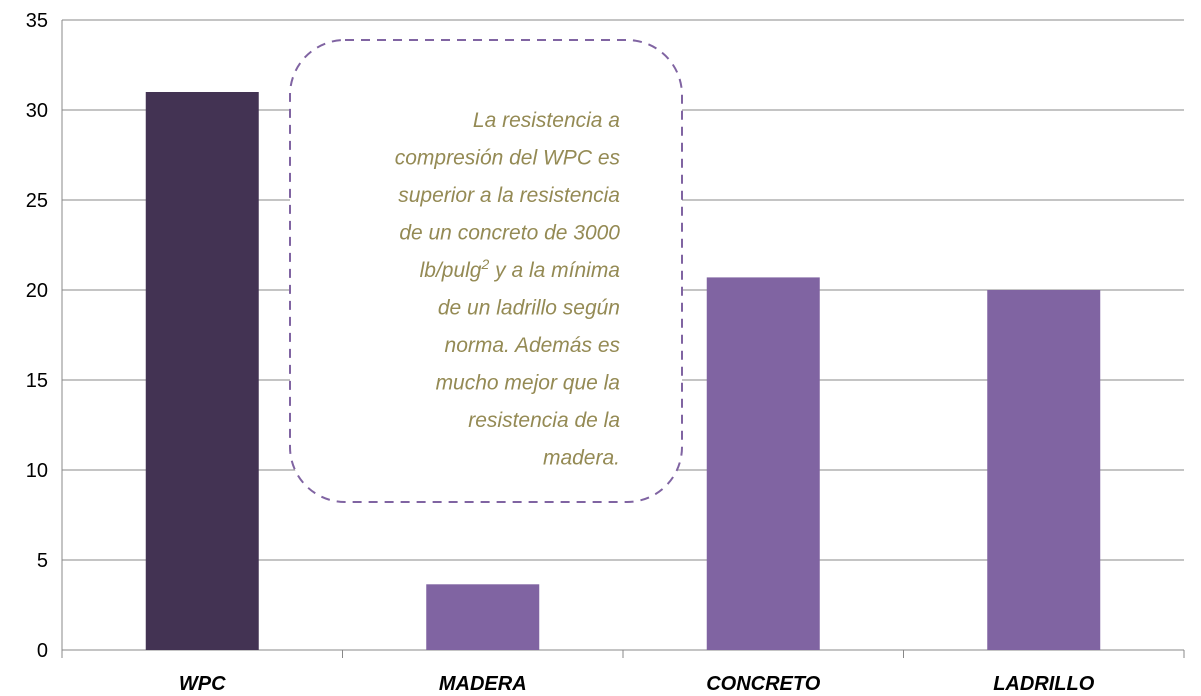 The width and height of the screenshot is (1201, 696). Describe the element at coordinates (528, 383) in the screenshot. I see `annotation-line: mucho mejor que la` at that location.